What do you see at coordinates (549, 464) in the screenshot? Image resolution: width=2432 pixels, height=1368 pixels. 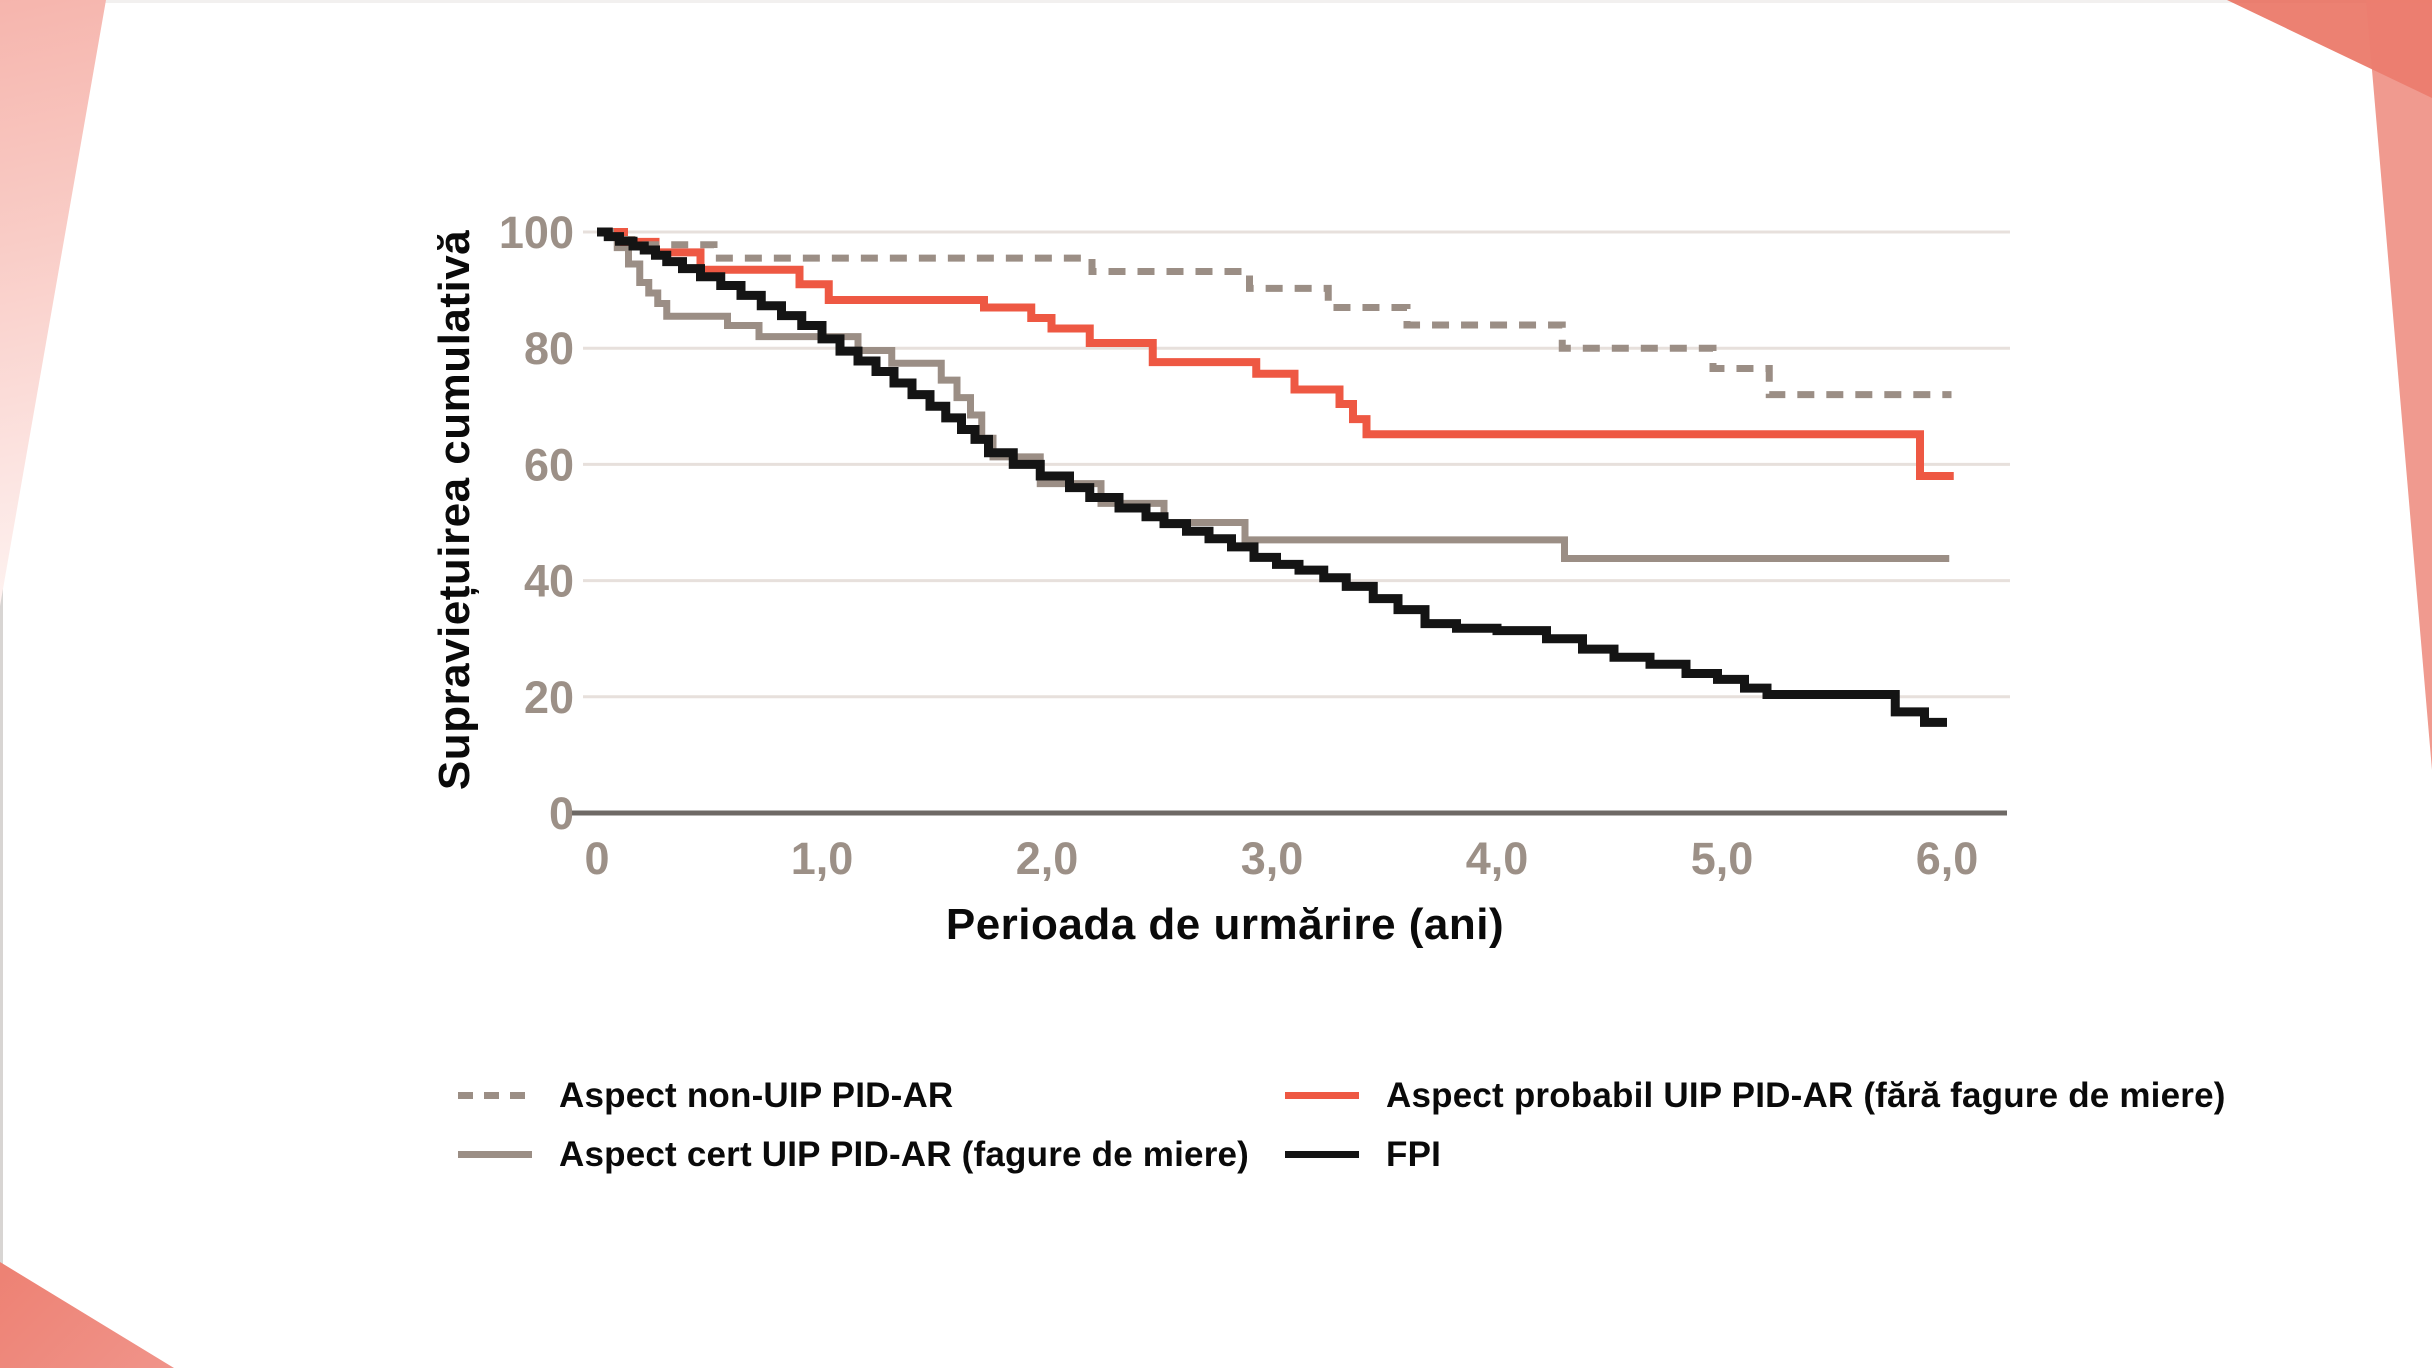 I see `y-tick-label-60: 60` at bounding box center [549, 464].